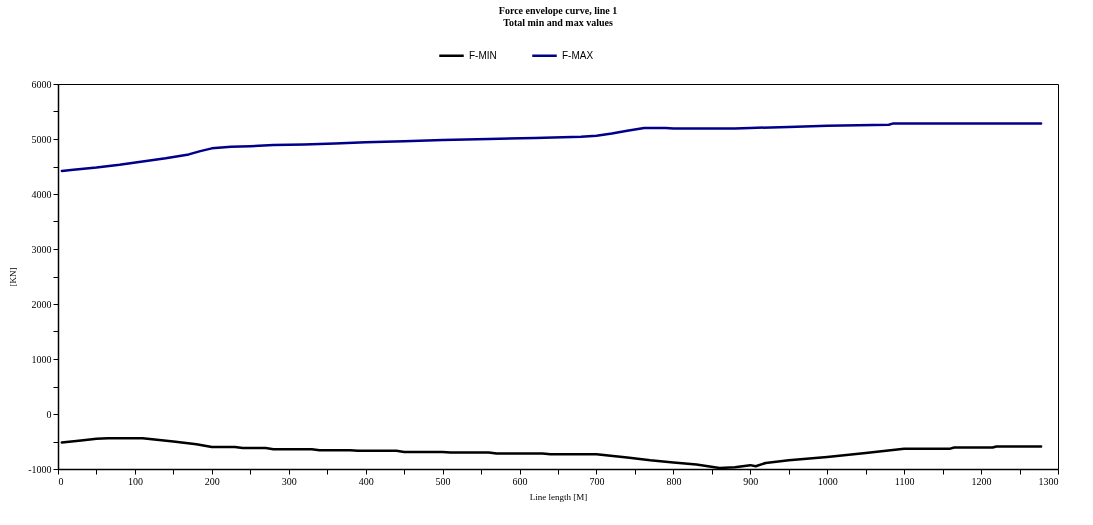 The image size is (1093, 525). Describe the element at coordinates (674, 481) in the screenshot. I see `x-tick-label: 800` at that location.